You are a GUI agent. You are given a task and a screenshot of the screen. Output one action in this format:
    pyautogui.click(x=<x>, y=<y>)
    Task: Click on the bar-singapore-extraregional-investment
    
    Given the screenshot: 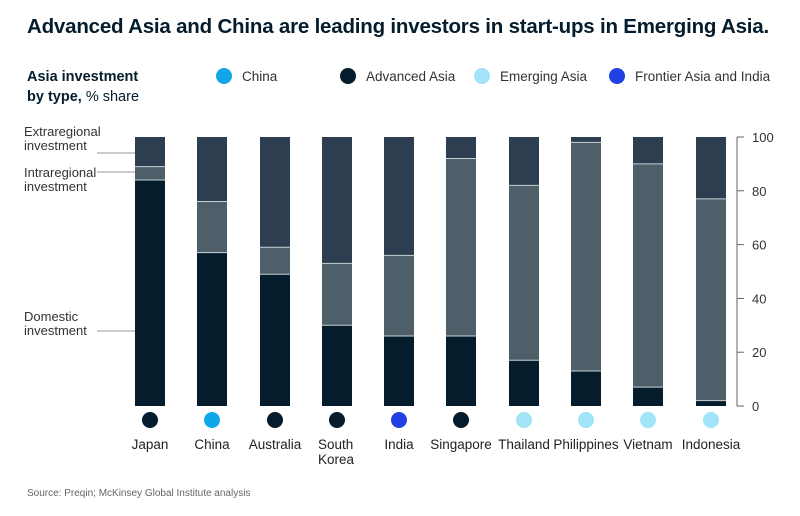 What is the action you would take?
    pyautogui.click(x=461, y=148)
    